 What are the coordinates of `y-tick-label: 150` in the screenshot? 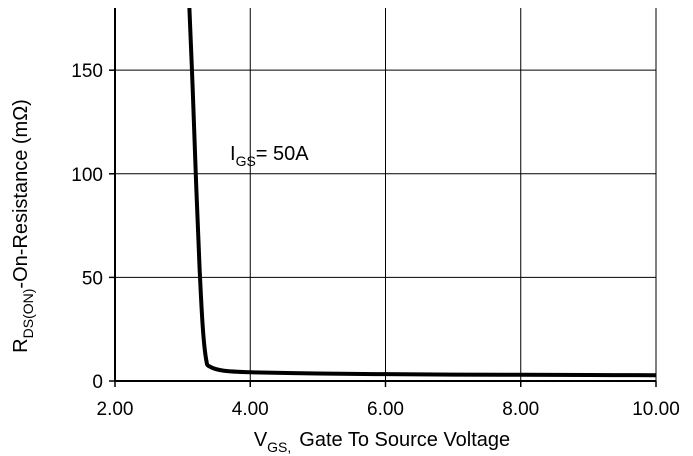 It's located at (87, 71).